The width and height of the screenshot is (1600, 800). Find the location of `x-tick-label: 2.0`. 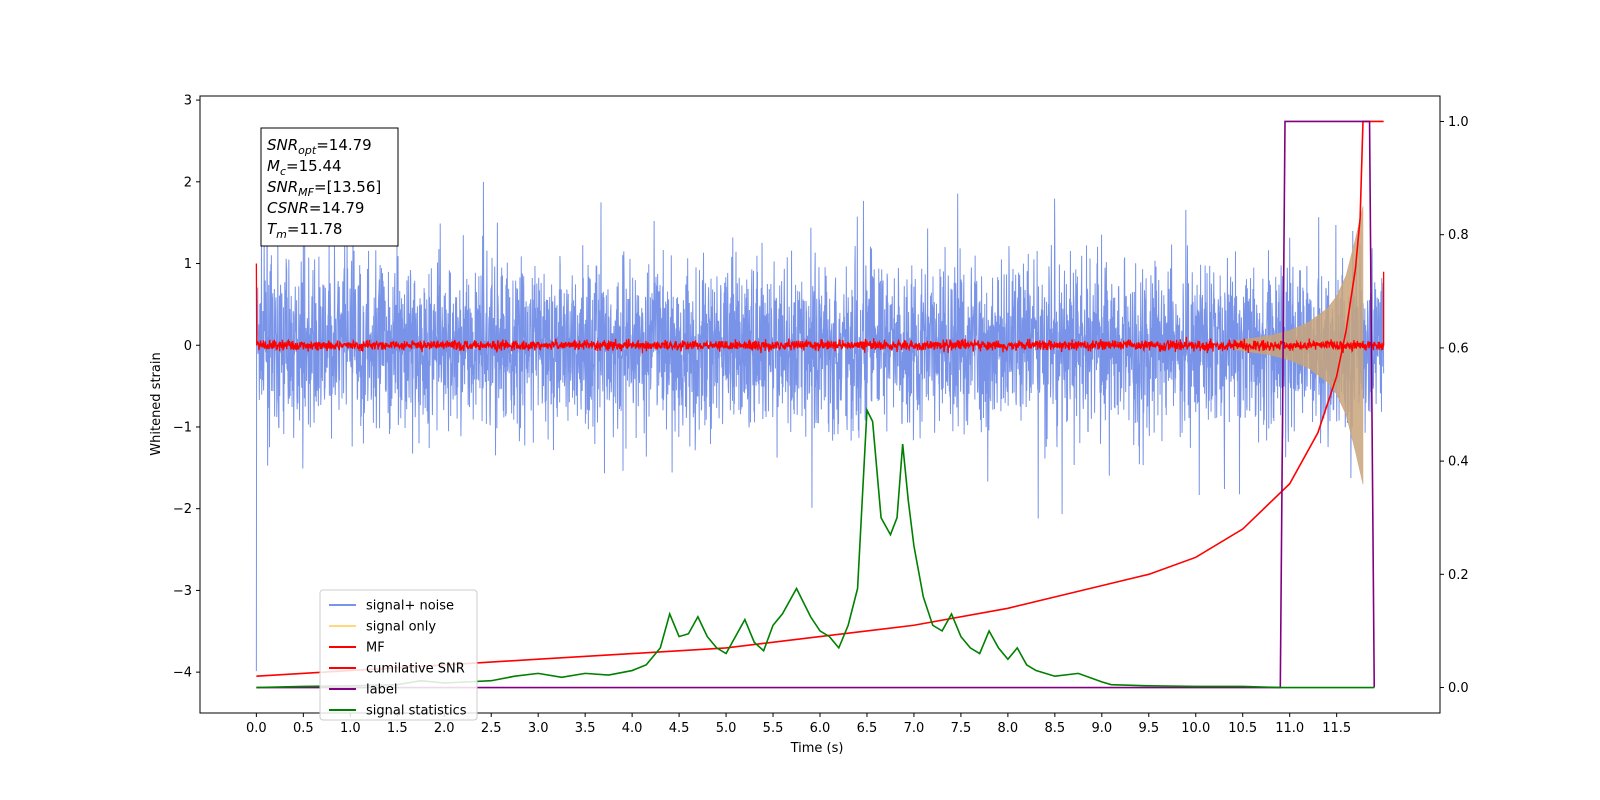

x-tick-label: 2.0 is located at coordinates (444, 728).